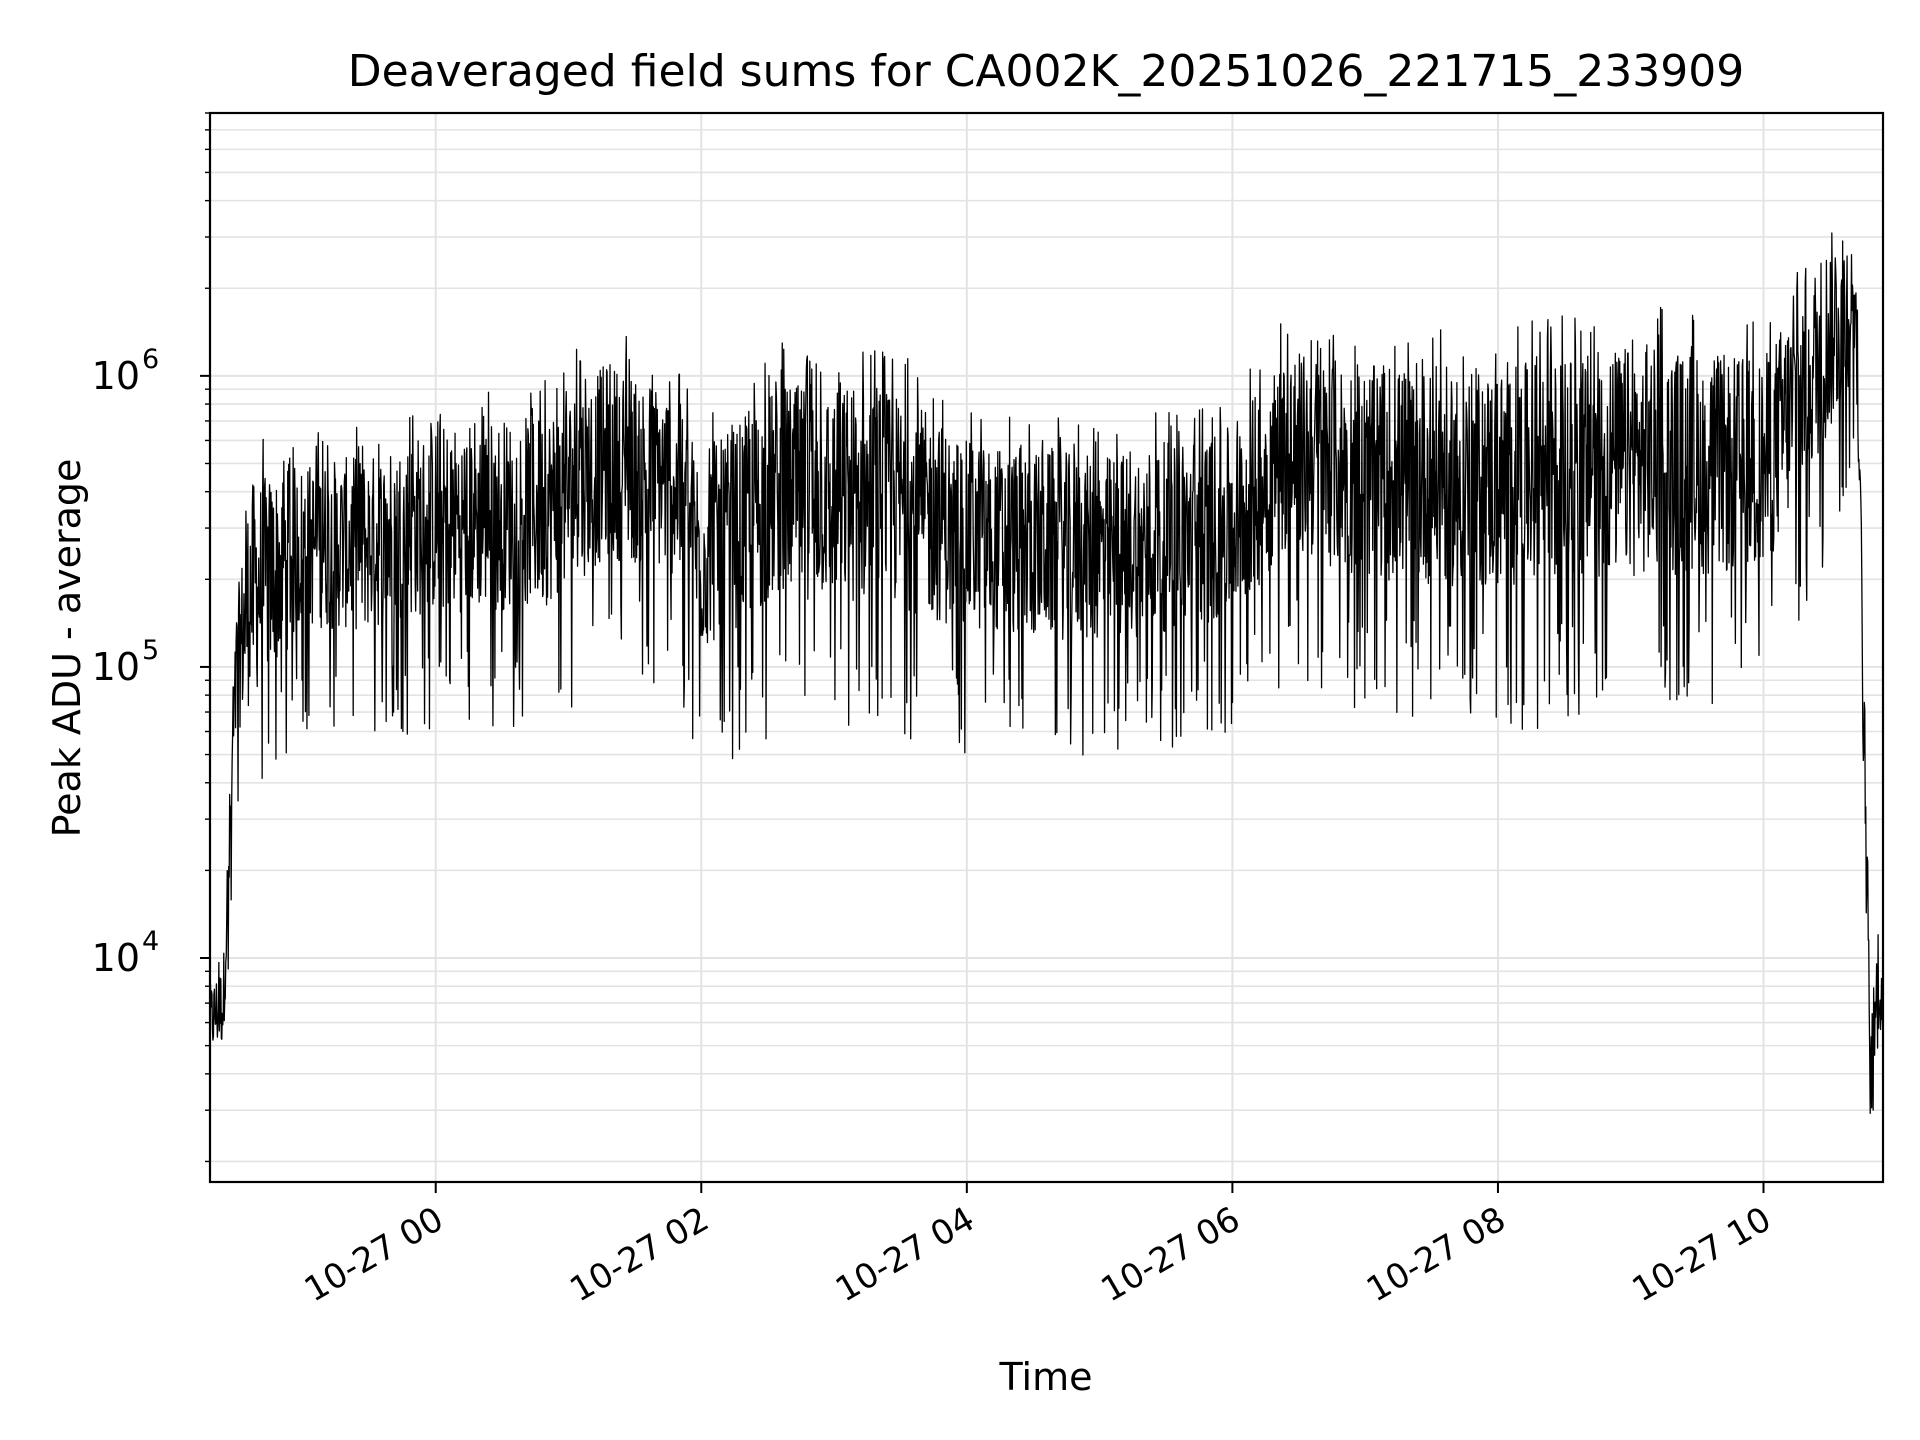  What do you see at coordinates (150, 941) in the screenshot?
I see `y-tick-exponent: 4` at bounding box center [150, 941].